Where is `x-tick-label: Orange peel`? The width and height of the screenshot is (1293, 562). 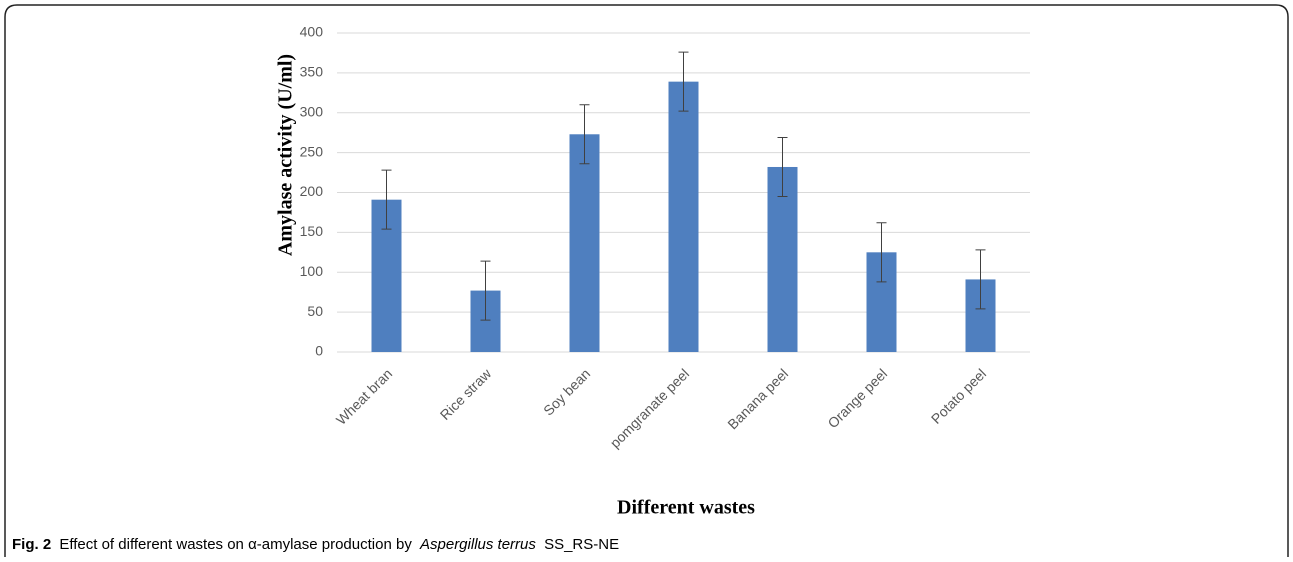 x-tick-label: Orange peel is located at coordinates (857, 398).